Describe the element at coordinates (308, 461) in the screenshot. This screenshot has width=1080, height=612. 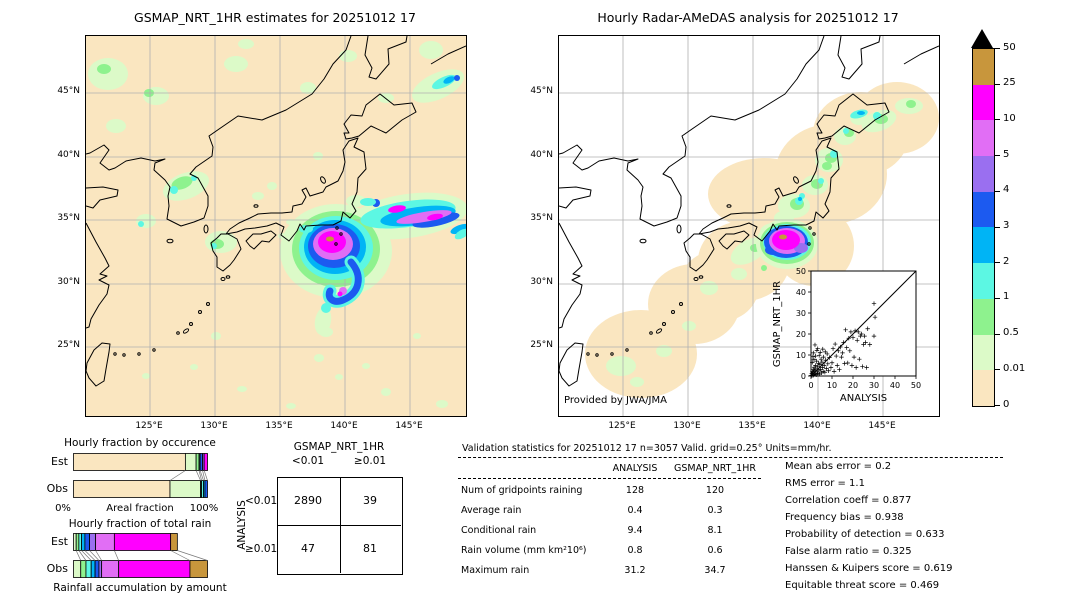
I see `col-label-lt: <0.01` at that location.